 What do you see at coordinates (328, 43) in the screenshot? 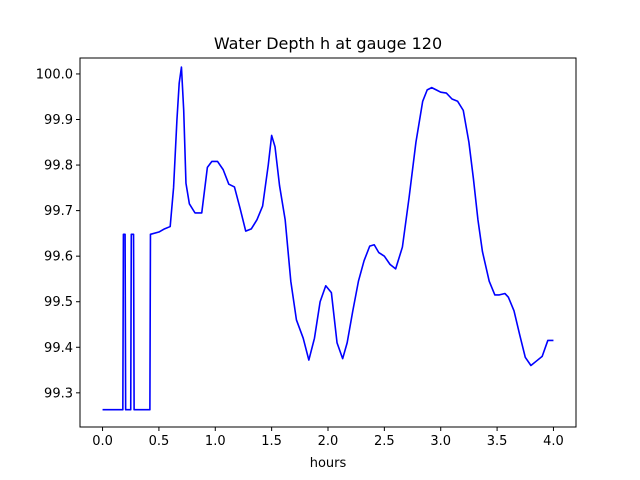
I see `chart-title: Water Depth h at gauge 120` at bounding box center [328, 43].